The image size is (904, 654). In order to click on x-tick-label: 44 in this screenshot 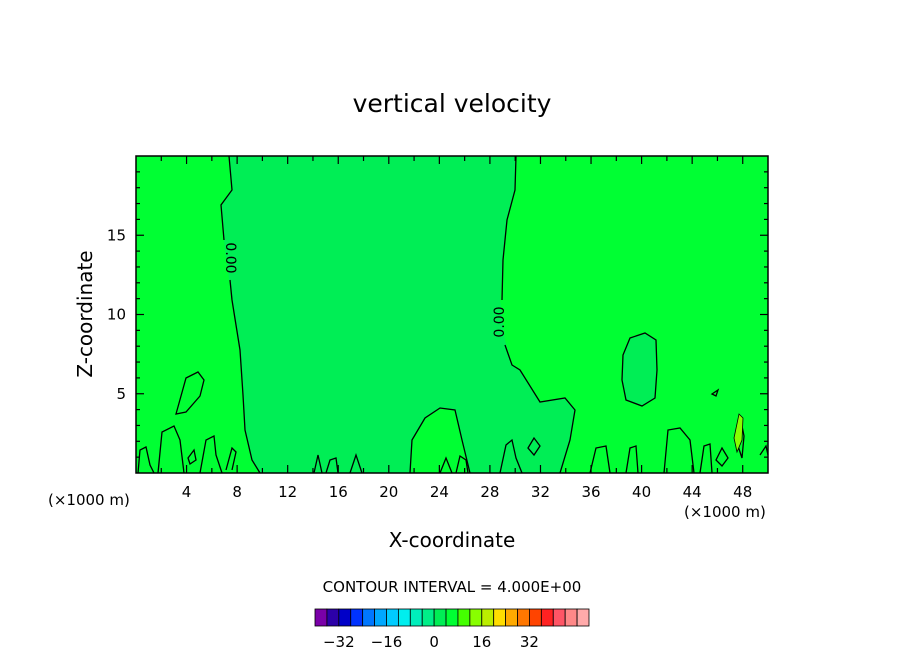, I will do `click(692, 492)`.